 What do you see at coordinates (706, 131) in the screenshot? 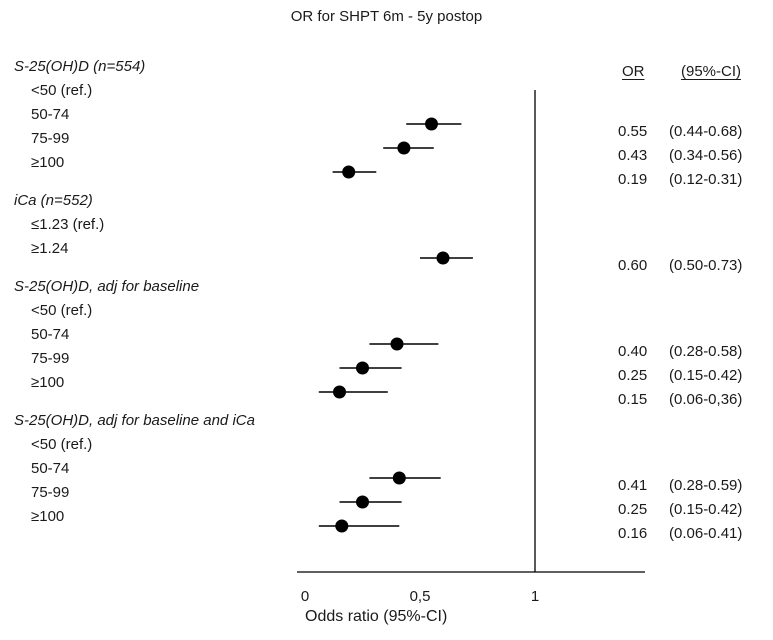
I see `ci-value: (0.44-0.68)` at bounding box center [706, 131].